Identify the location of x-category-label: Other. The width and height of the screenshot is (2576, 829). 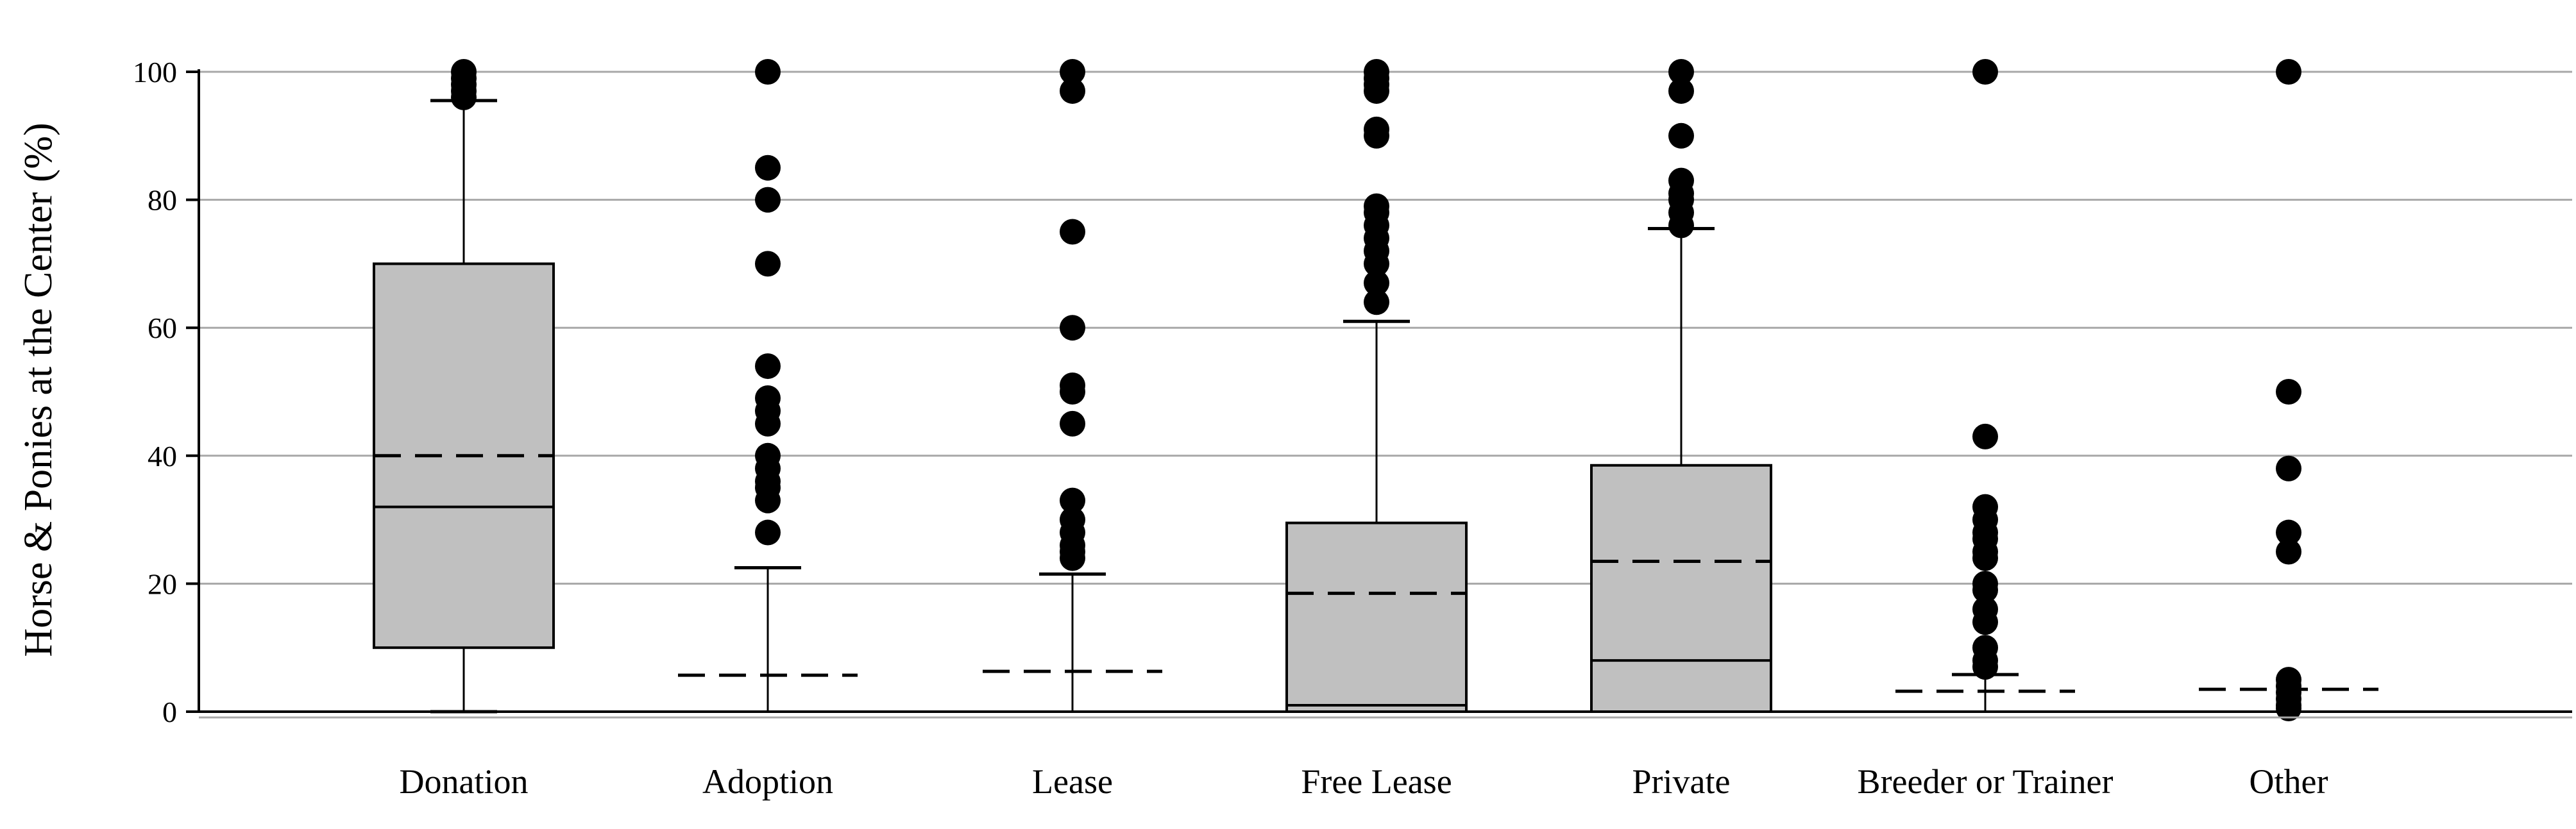
(2289, 781).